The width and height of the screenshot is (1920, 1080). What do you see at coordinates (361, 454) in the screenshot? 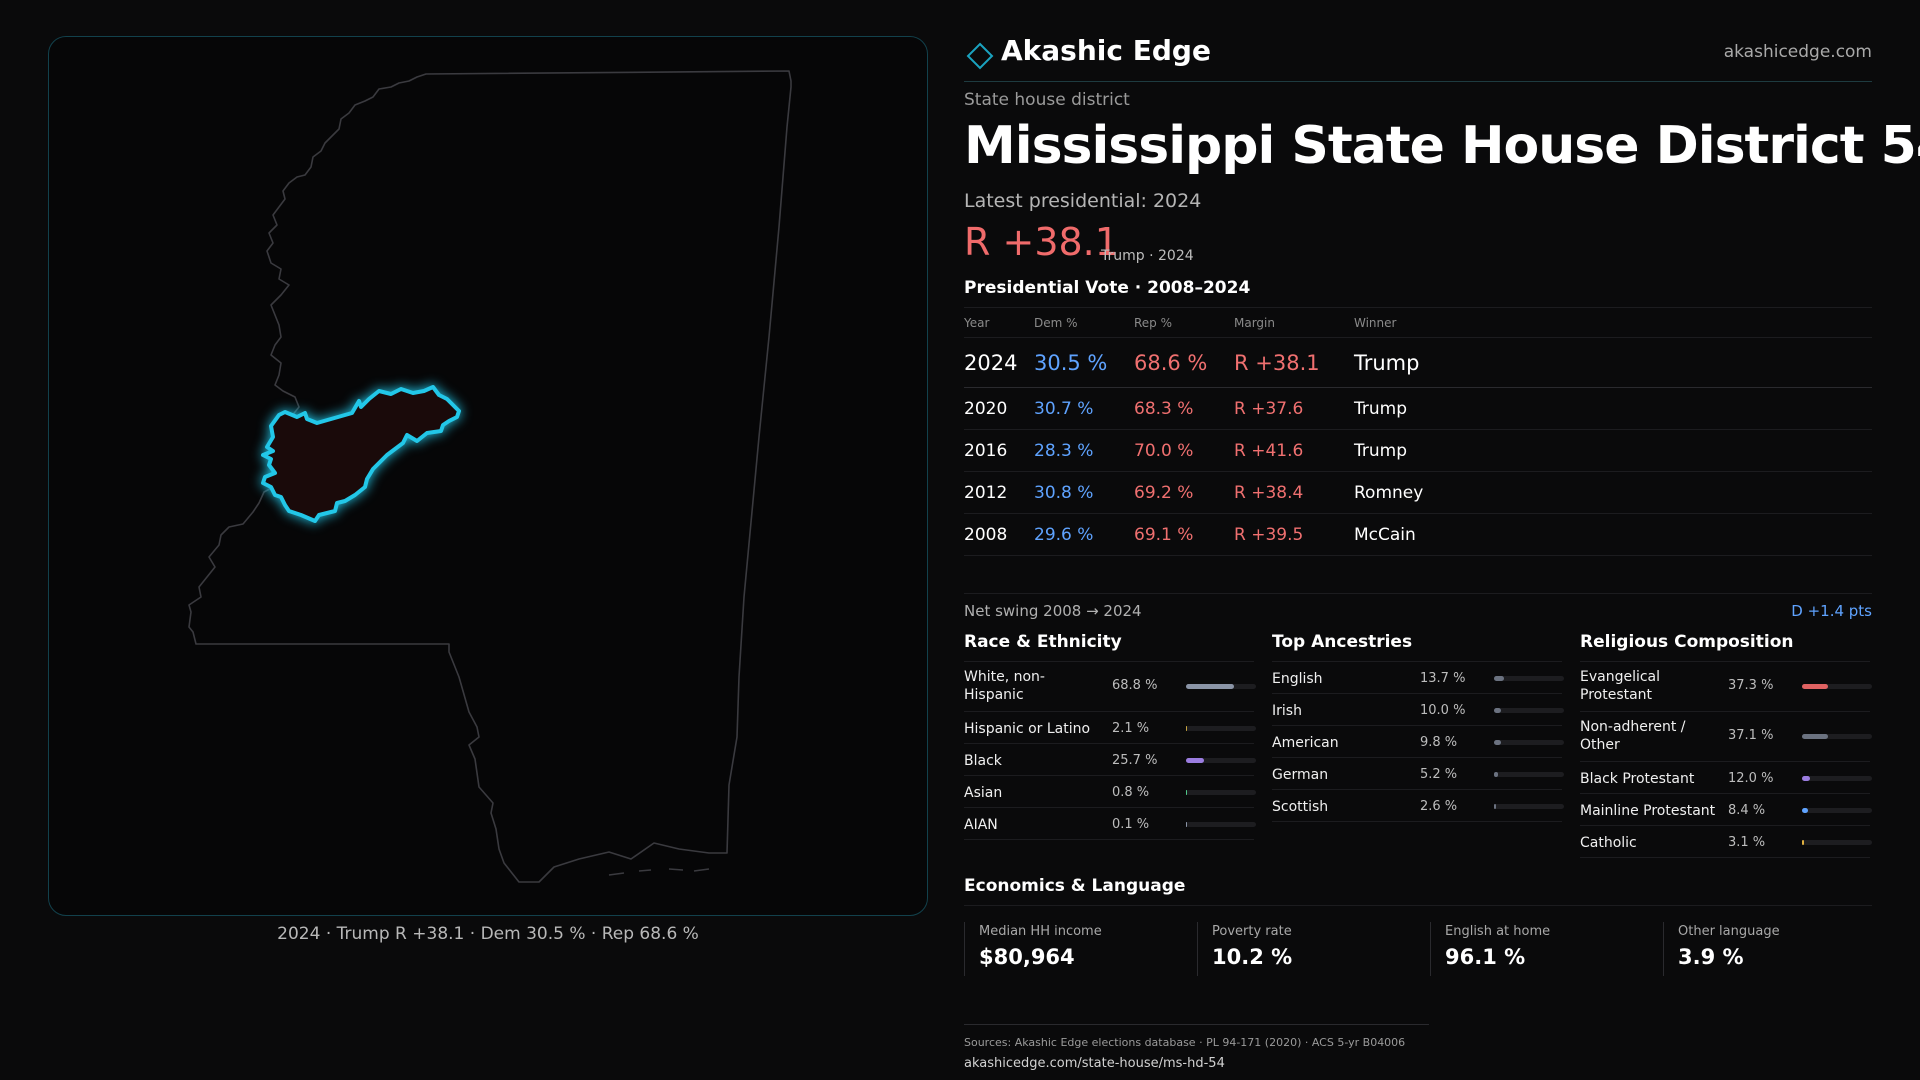
I see `district-54-highlight` at bounding box center [361, 454].